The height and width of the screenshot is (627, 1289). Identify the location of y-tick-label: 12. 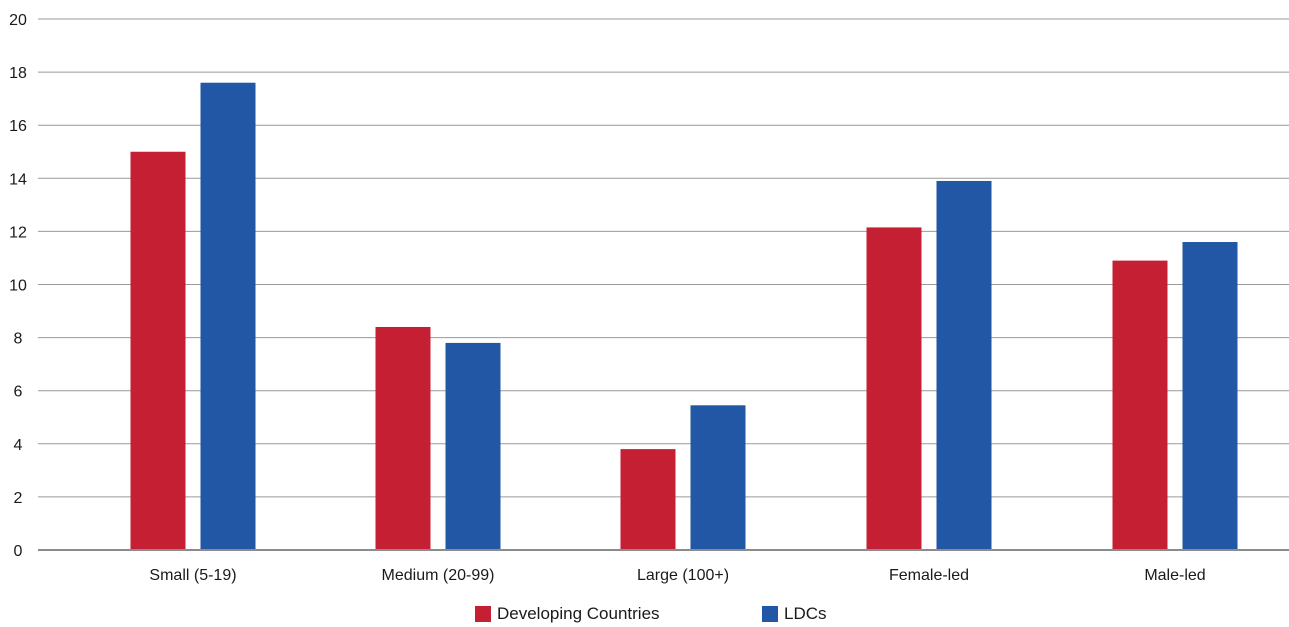
(18, 232).